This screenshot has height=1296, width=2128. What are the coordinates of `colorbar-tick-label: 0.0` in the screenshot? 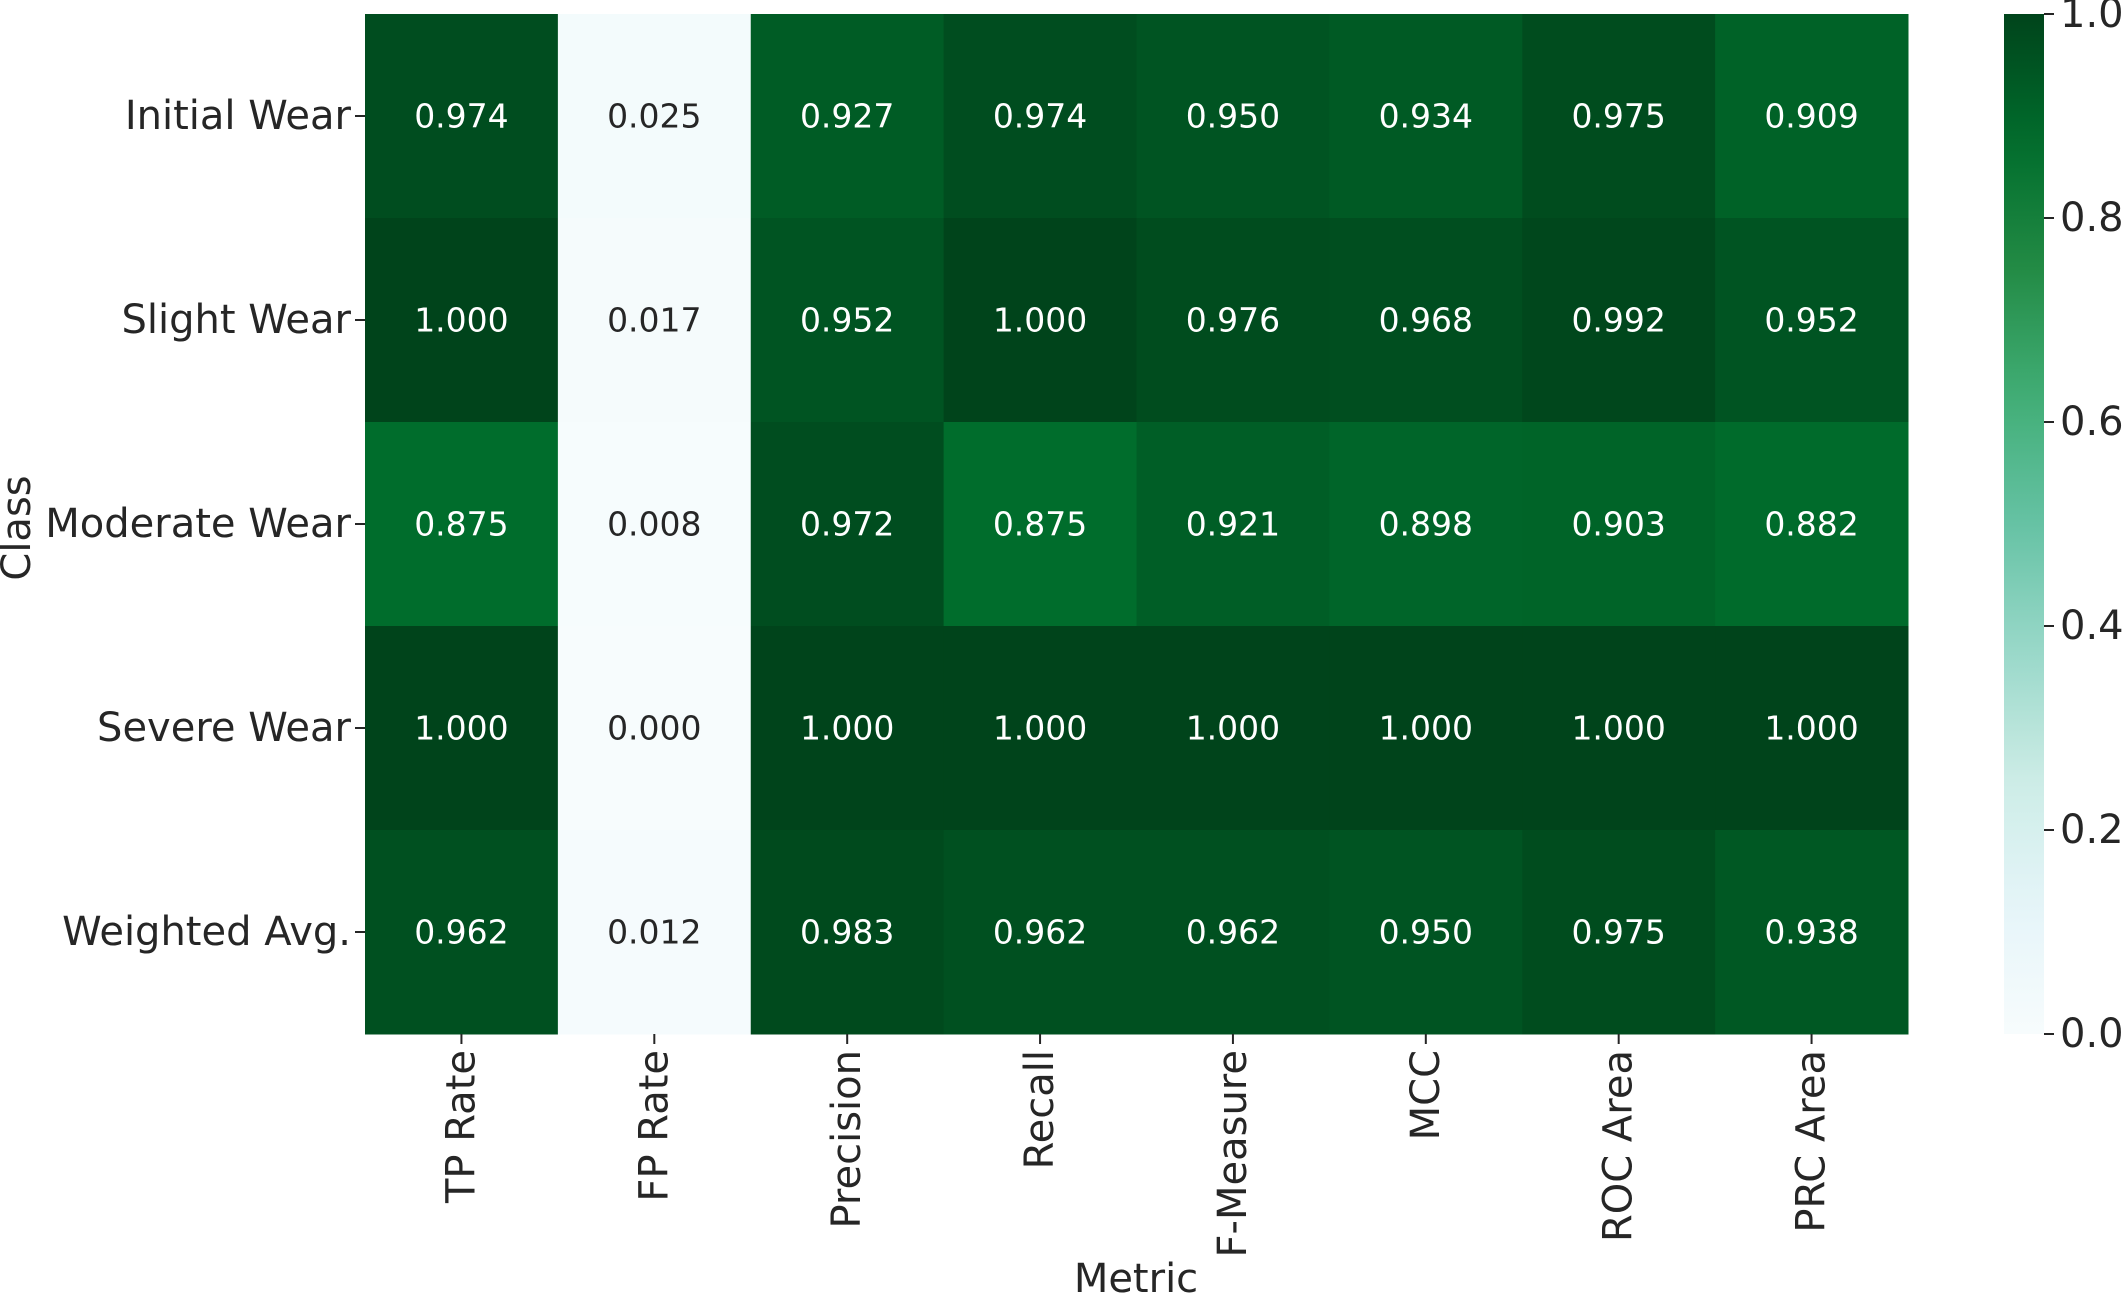 It's located at (2092, 1034).